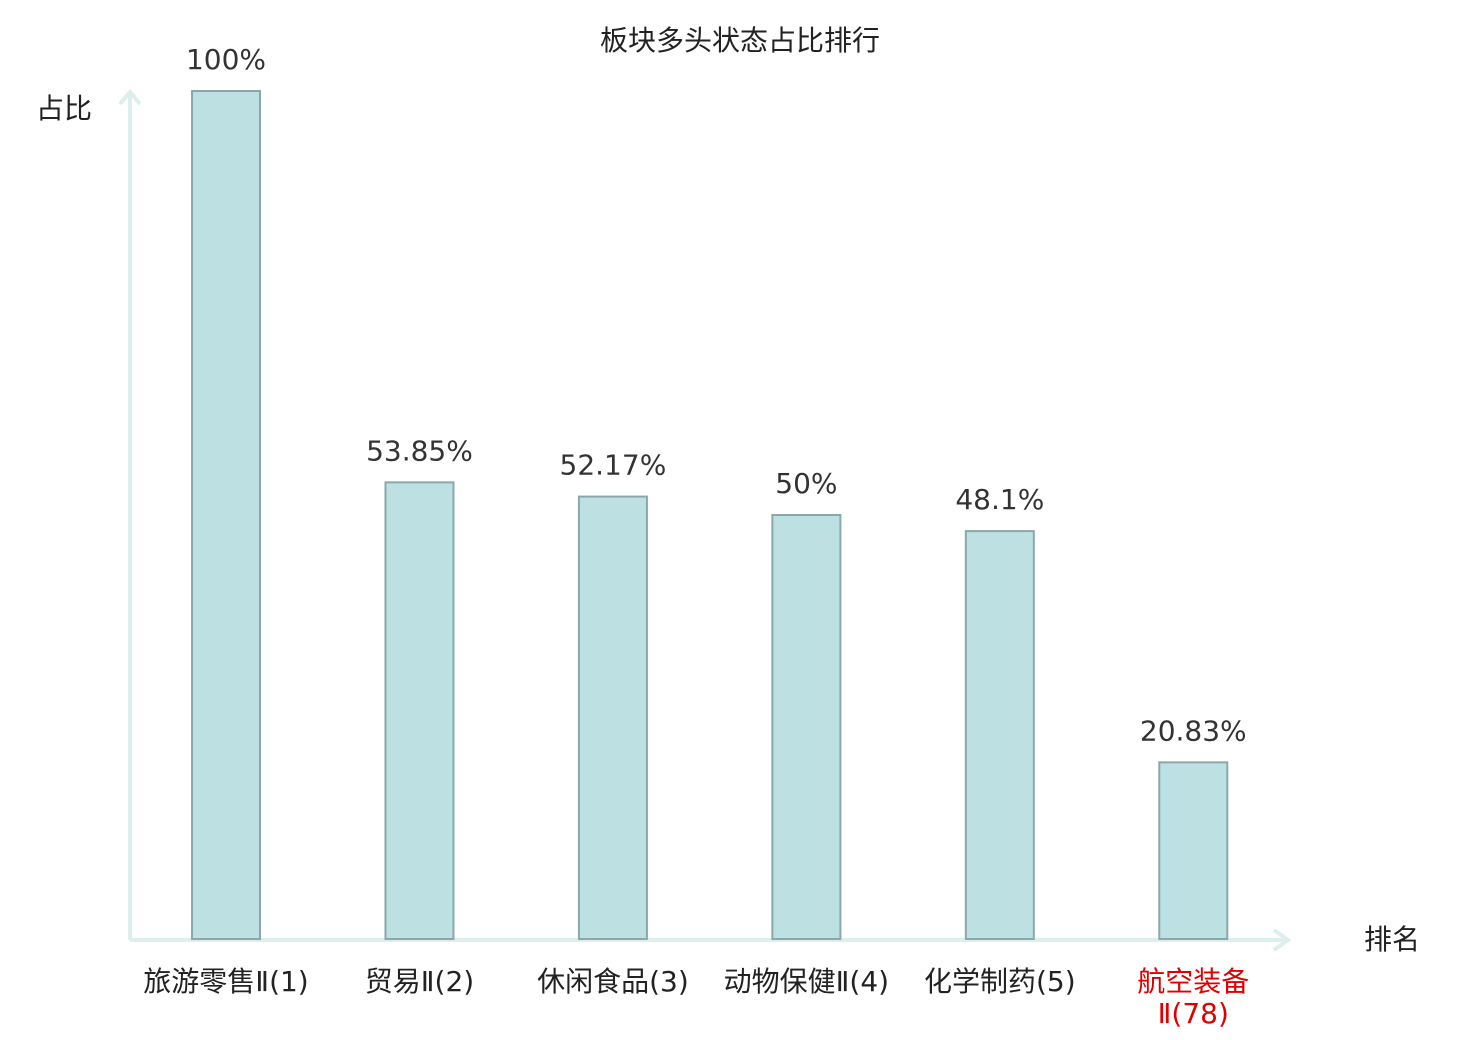  I want to click on x-tick-label: 动物保健Ⅱ(4), so click(806, 981).